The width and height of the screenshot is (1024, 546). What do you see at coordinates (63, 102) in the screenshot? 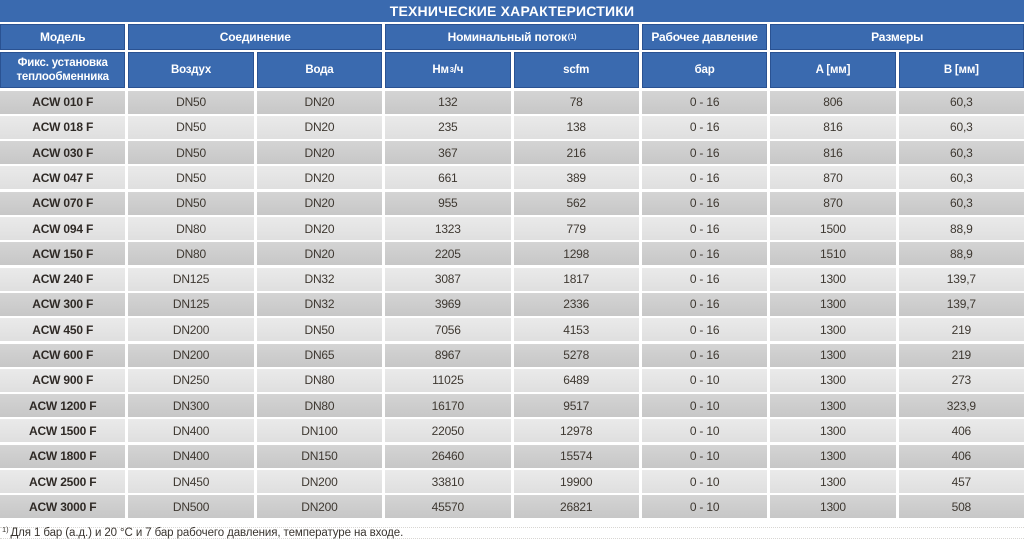
I see `model-cell: ACW 010 F` at bounding box center [63, 102].